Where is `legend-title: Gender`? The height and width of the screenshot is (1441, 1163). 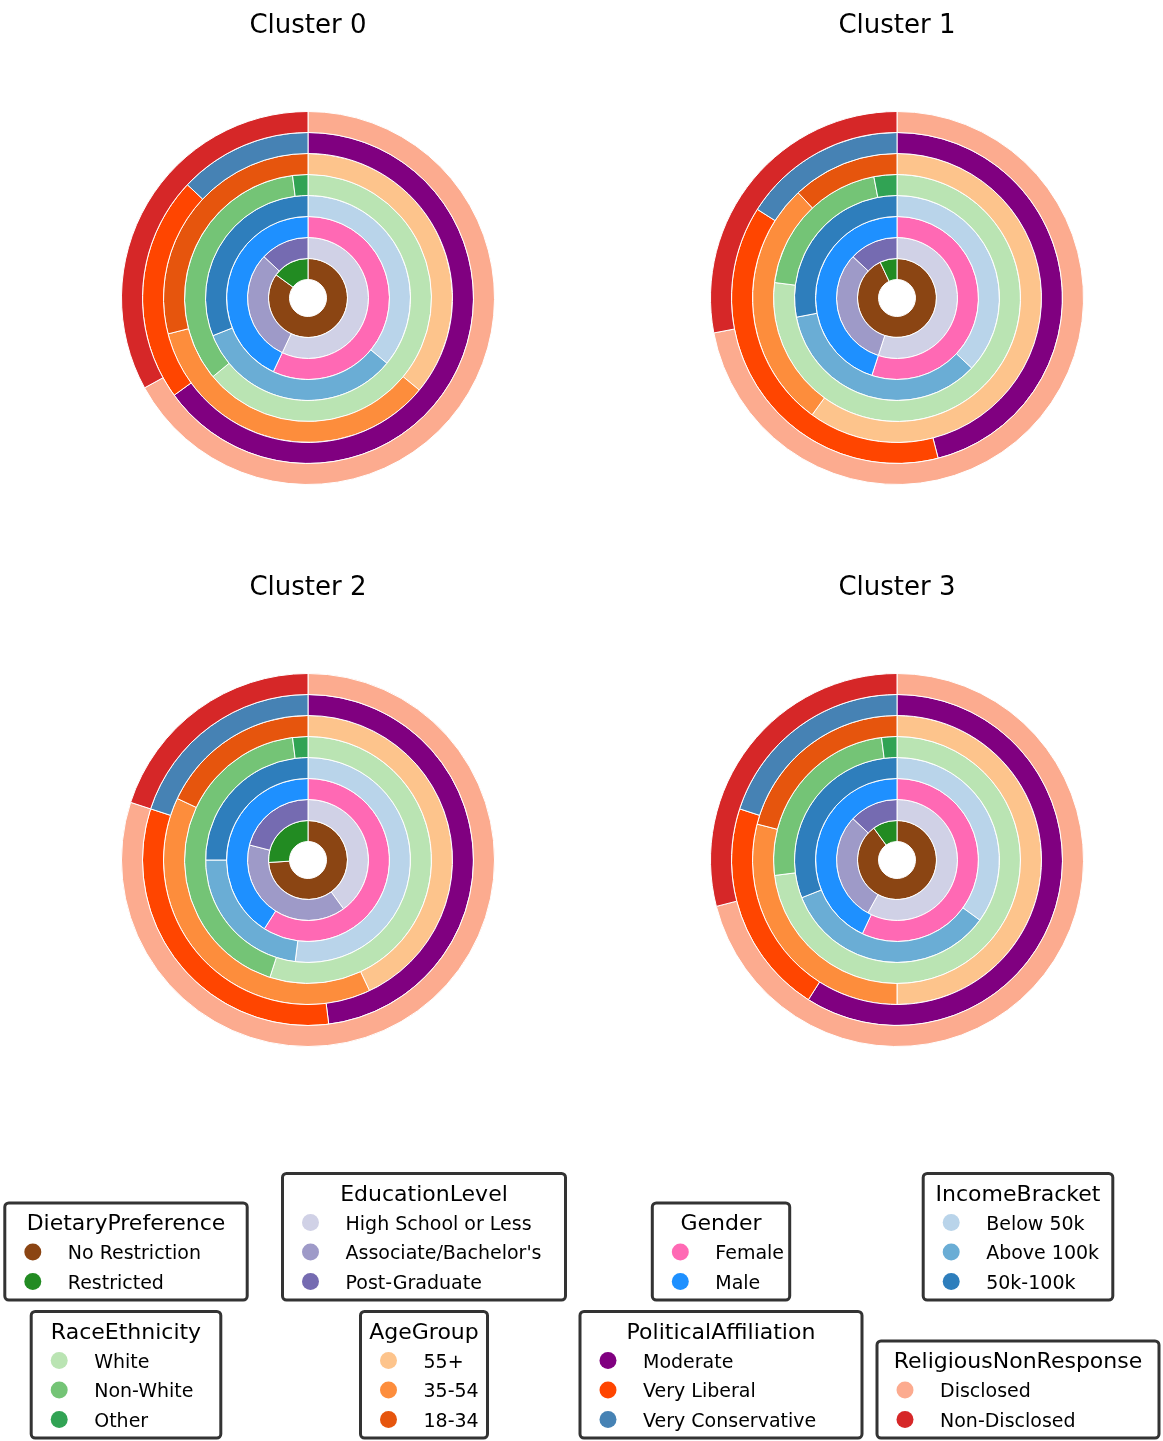
legend-title: Gender is located at coordinates (721, 1222).